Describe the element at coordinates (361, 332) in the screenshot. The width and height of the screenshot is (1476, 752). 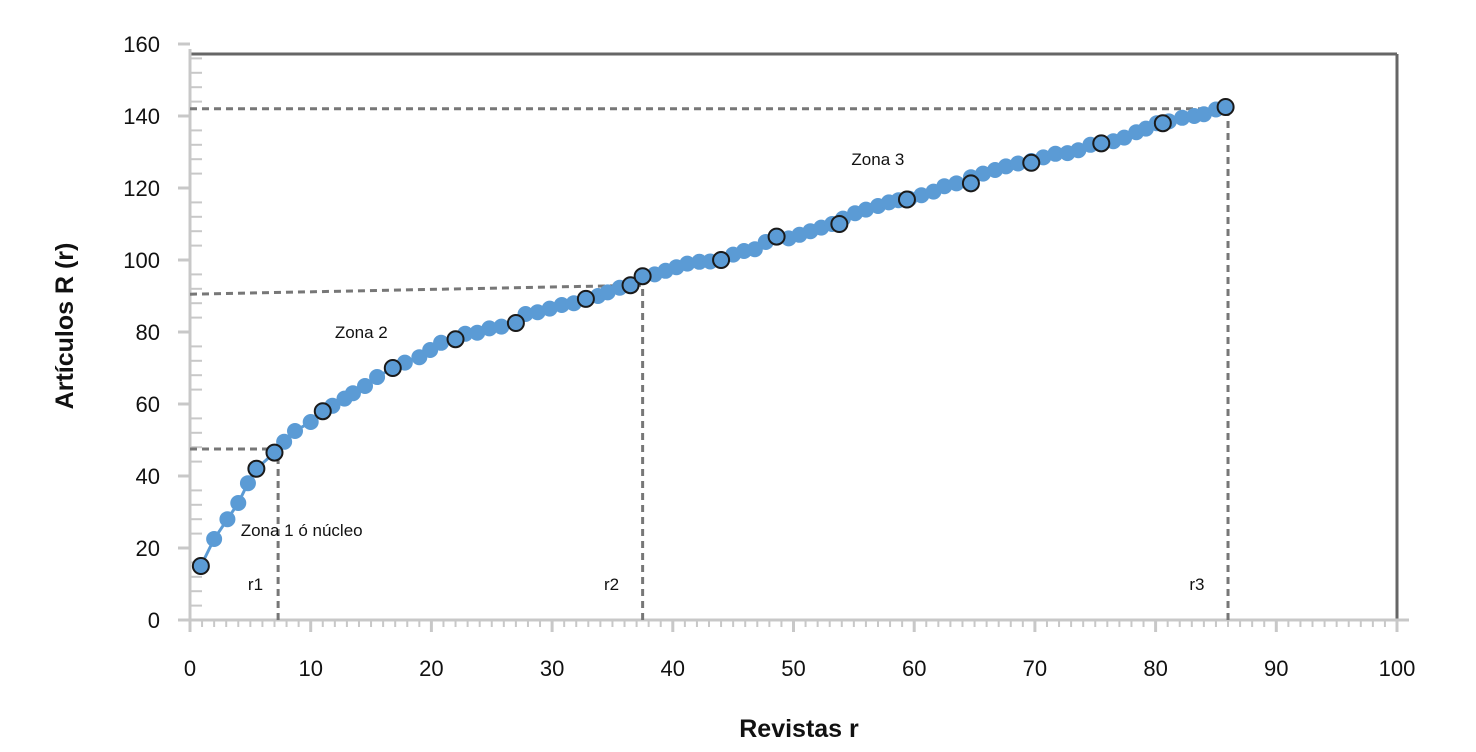
I see `annotation-label: Zona 2` at that location.